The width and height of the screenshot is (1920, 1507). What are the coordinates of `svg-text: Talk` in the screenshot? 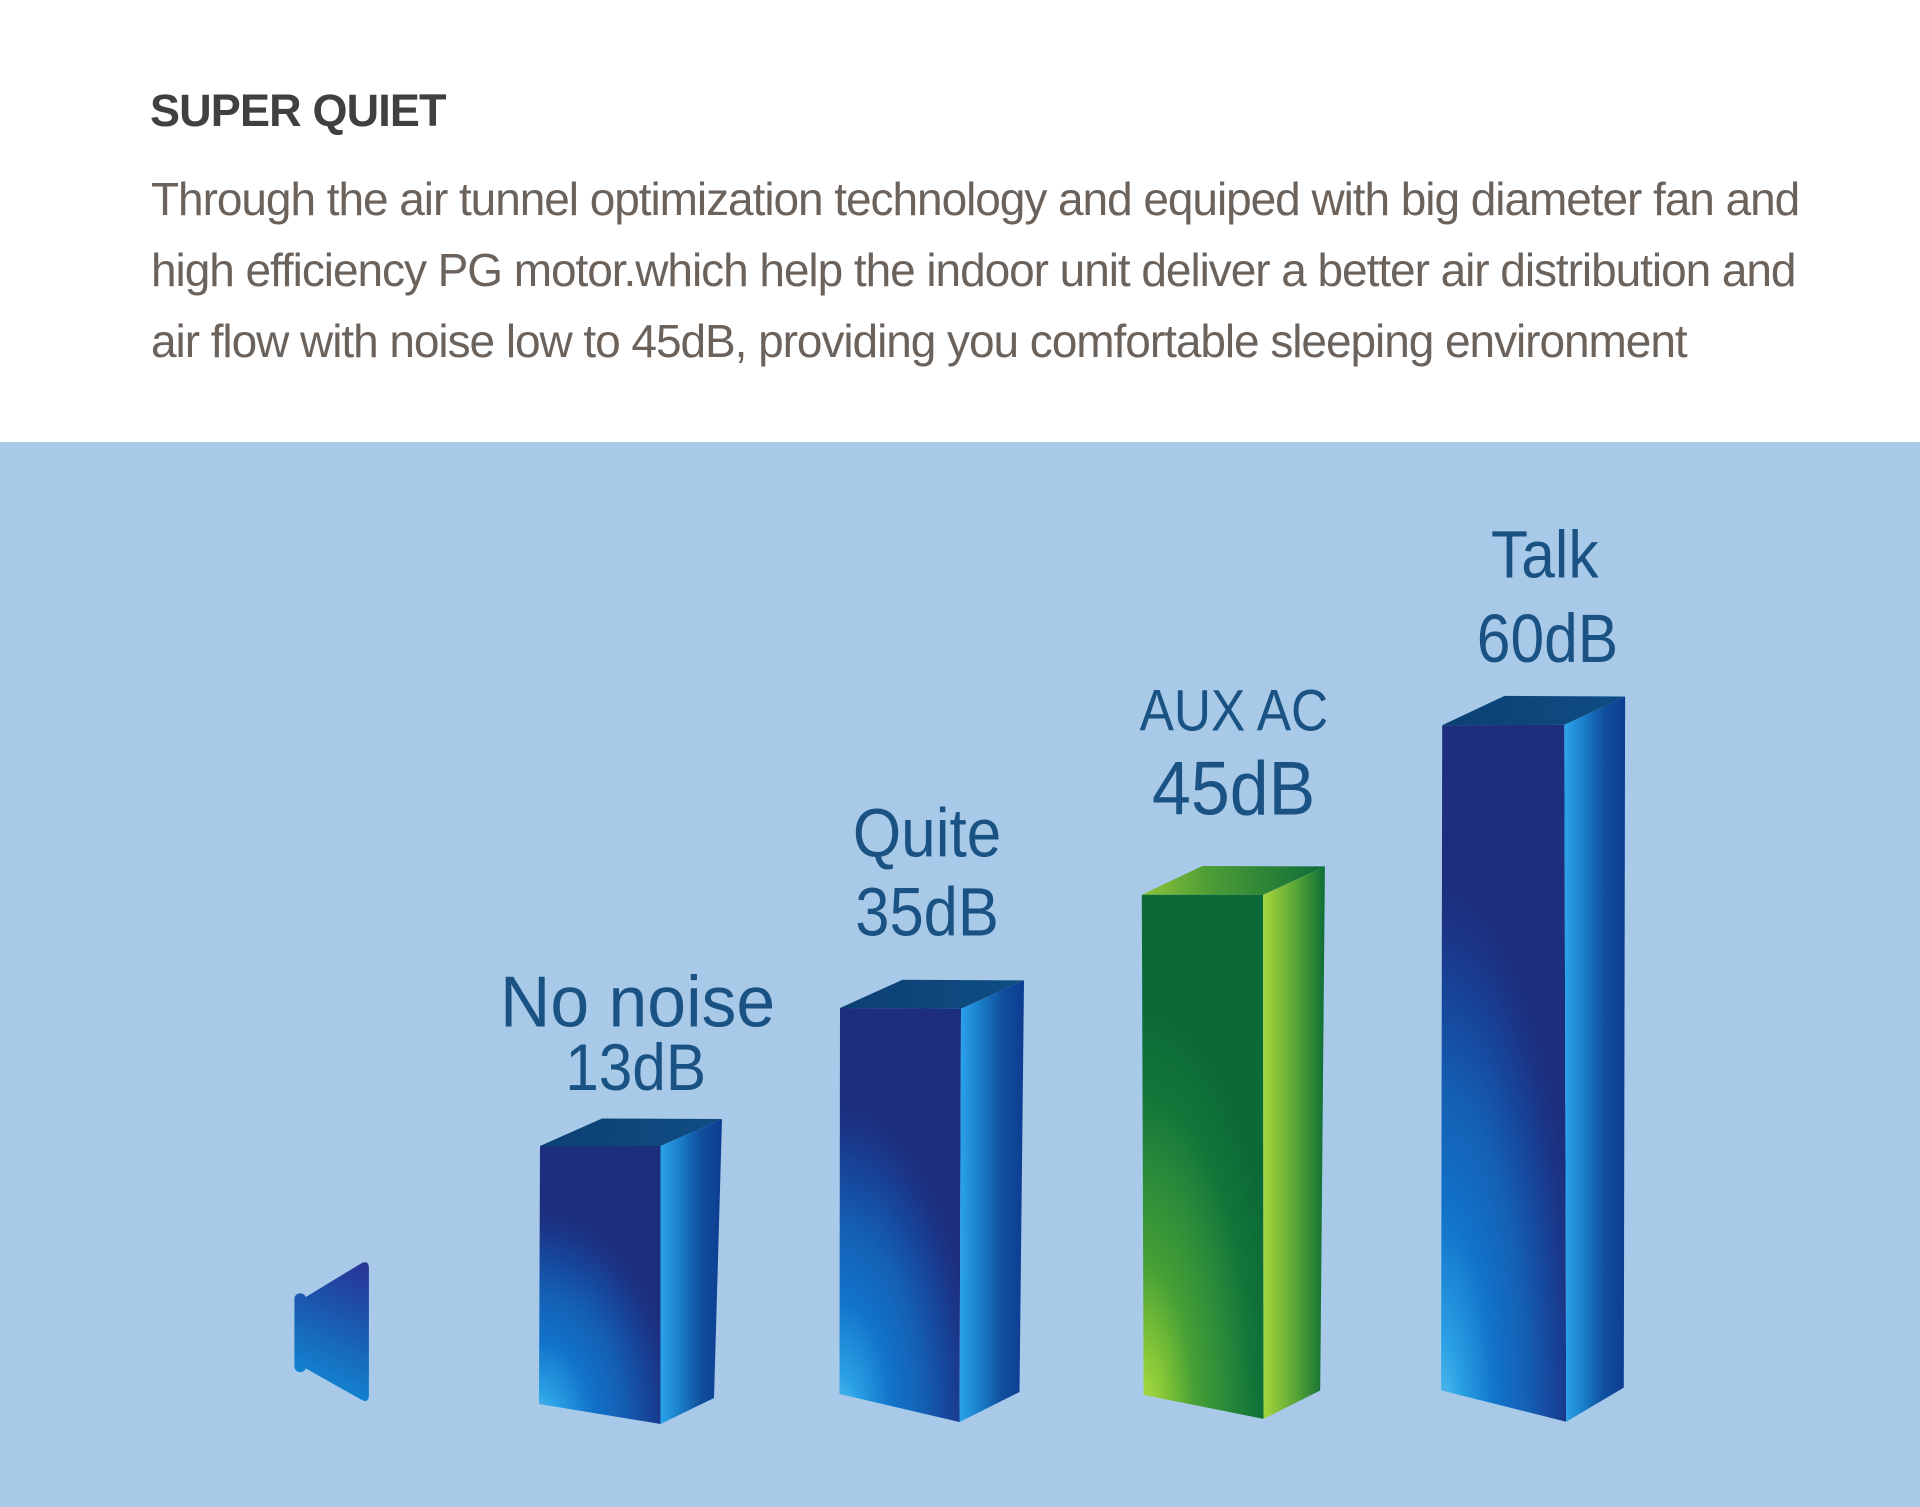 It's located at (1545, 555).